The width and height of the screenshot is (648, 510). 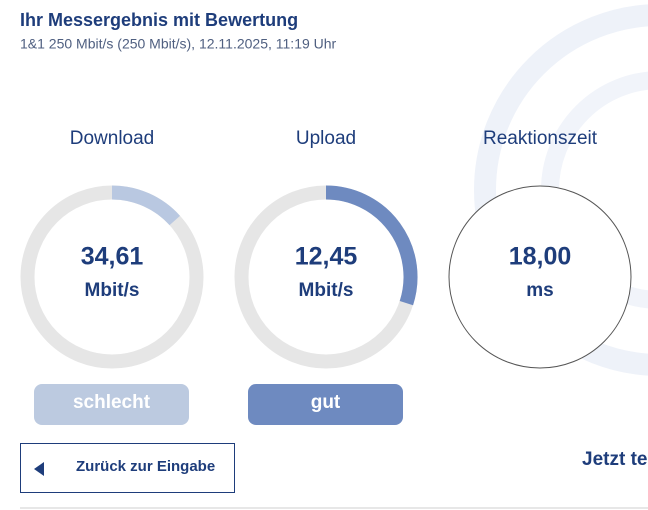 What do you see at coordinates (326, 257) in the screenshot?
I see `gauge-value: 12,45` at bounding box center [326, 257].